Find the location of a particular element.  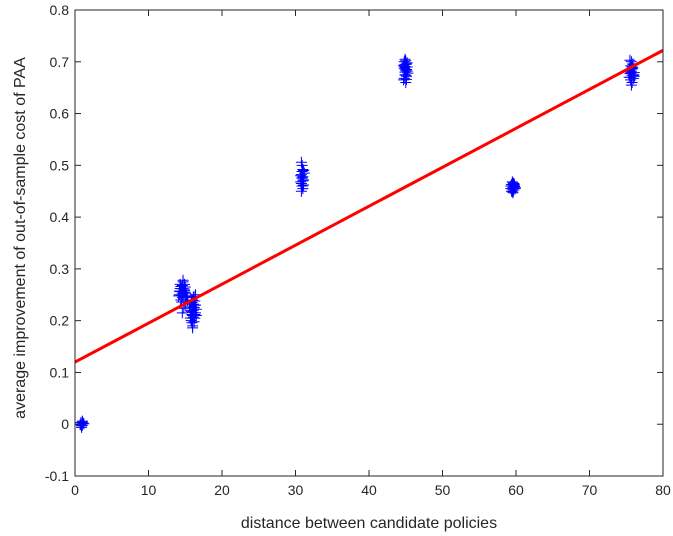

x-tick-label: 50 is located at coordinates (443, 490).